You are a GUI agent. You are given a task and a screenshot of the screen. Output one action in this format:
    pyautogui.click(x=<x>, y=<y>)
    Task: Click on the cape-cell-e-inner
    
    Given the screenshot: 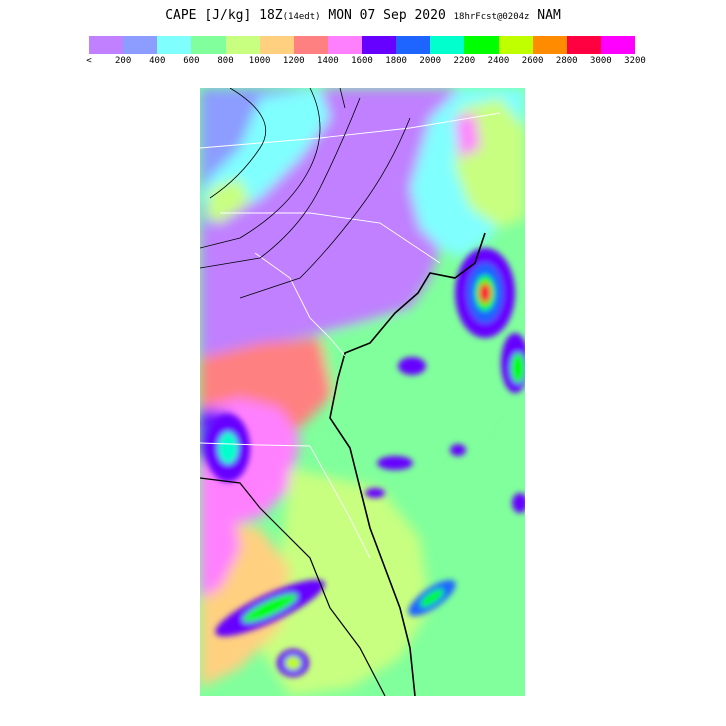 What is the action you would take?
    pyautogui.click(x=518, y=368)
    